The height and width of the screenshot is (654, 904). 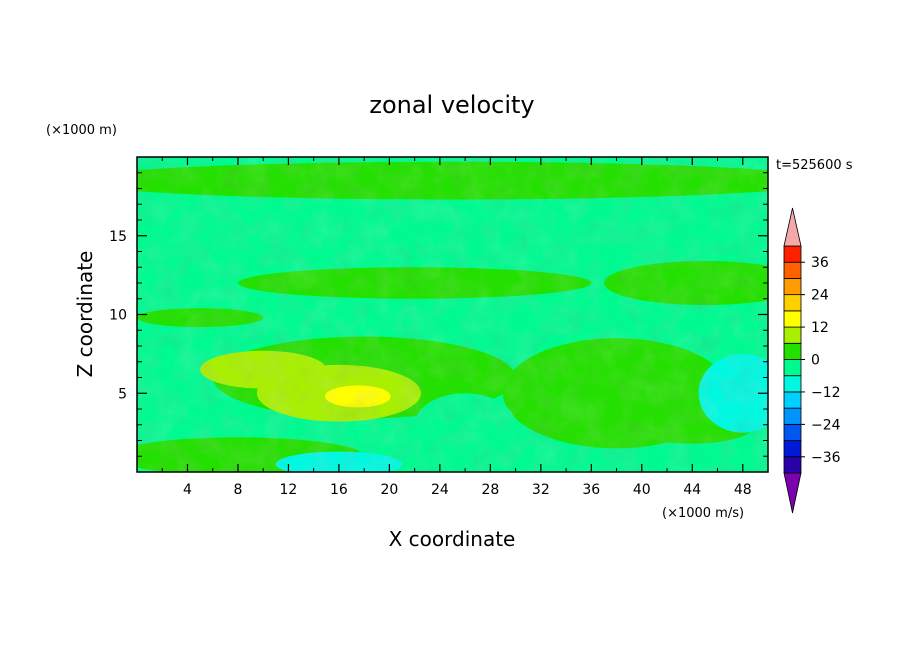 What do you see at coordinates (703, 513) in the screenshot?
I see `x-unit-label: (×1000 m/s)` at bounding box center [703, 513].